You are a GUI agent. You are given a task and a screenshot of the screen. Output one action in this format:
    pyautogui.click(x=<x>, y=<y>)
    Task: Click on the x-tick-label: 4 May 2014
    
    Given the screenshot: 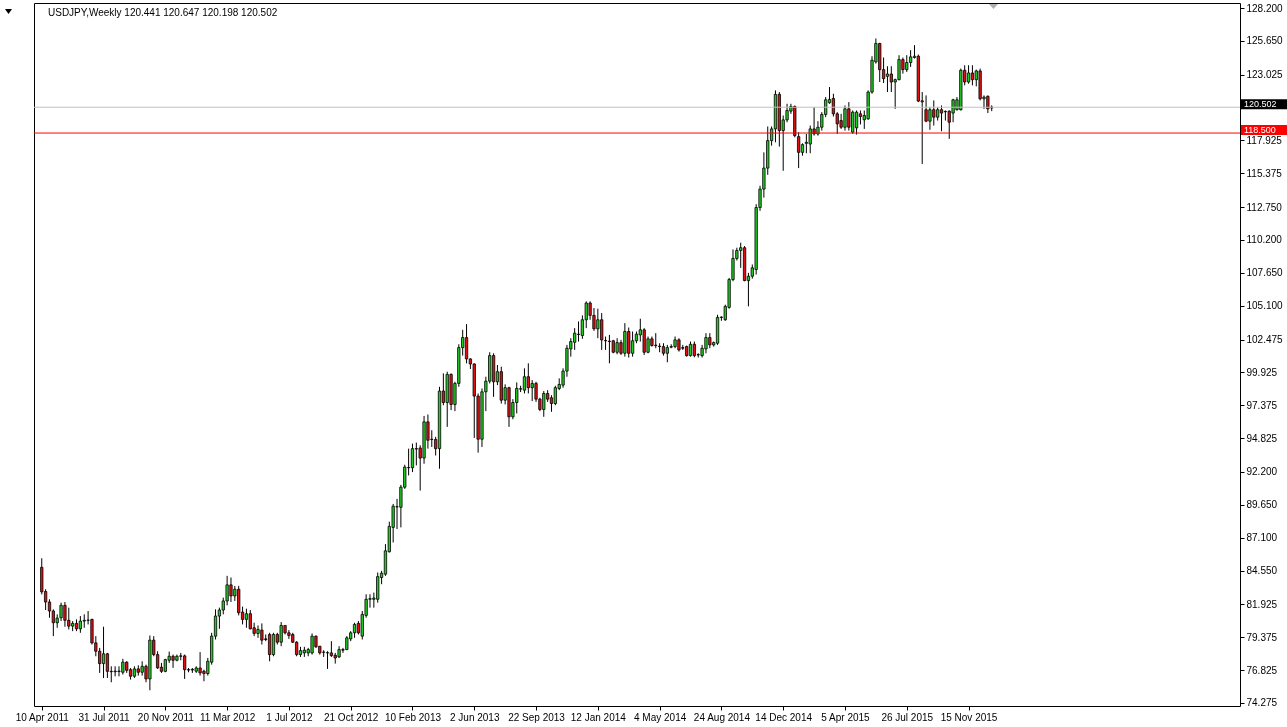 What is the action you would take?
    pyautogui.click(x=660, y=717)
    